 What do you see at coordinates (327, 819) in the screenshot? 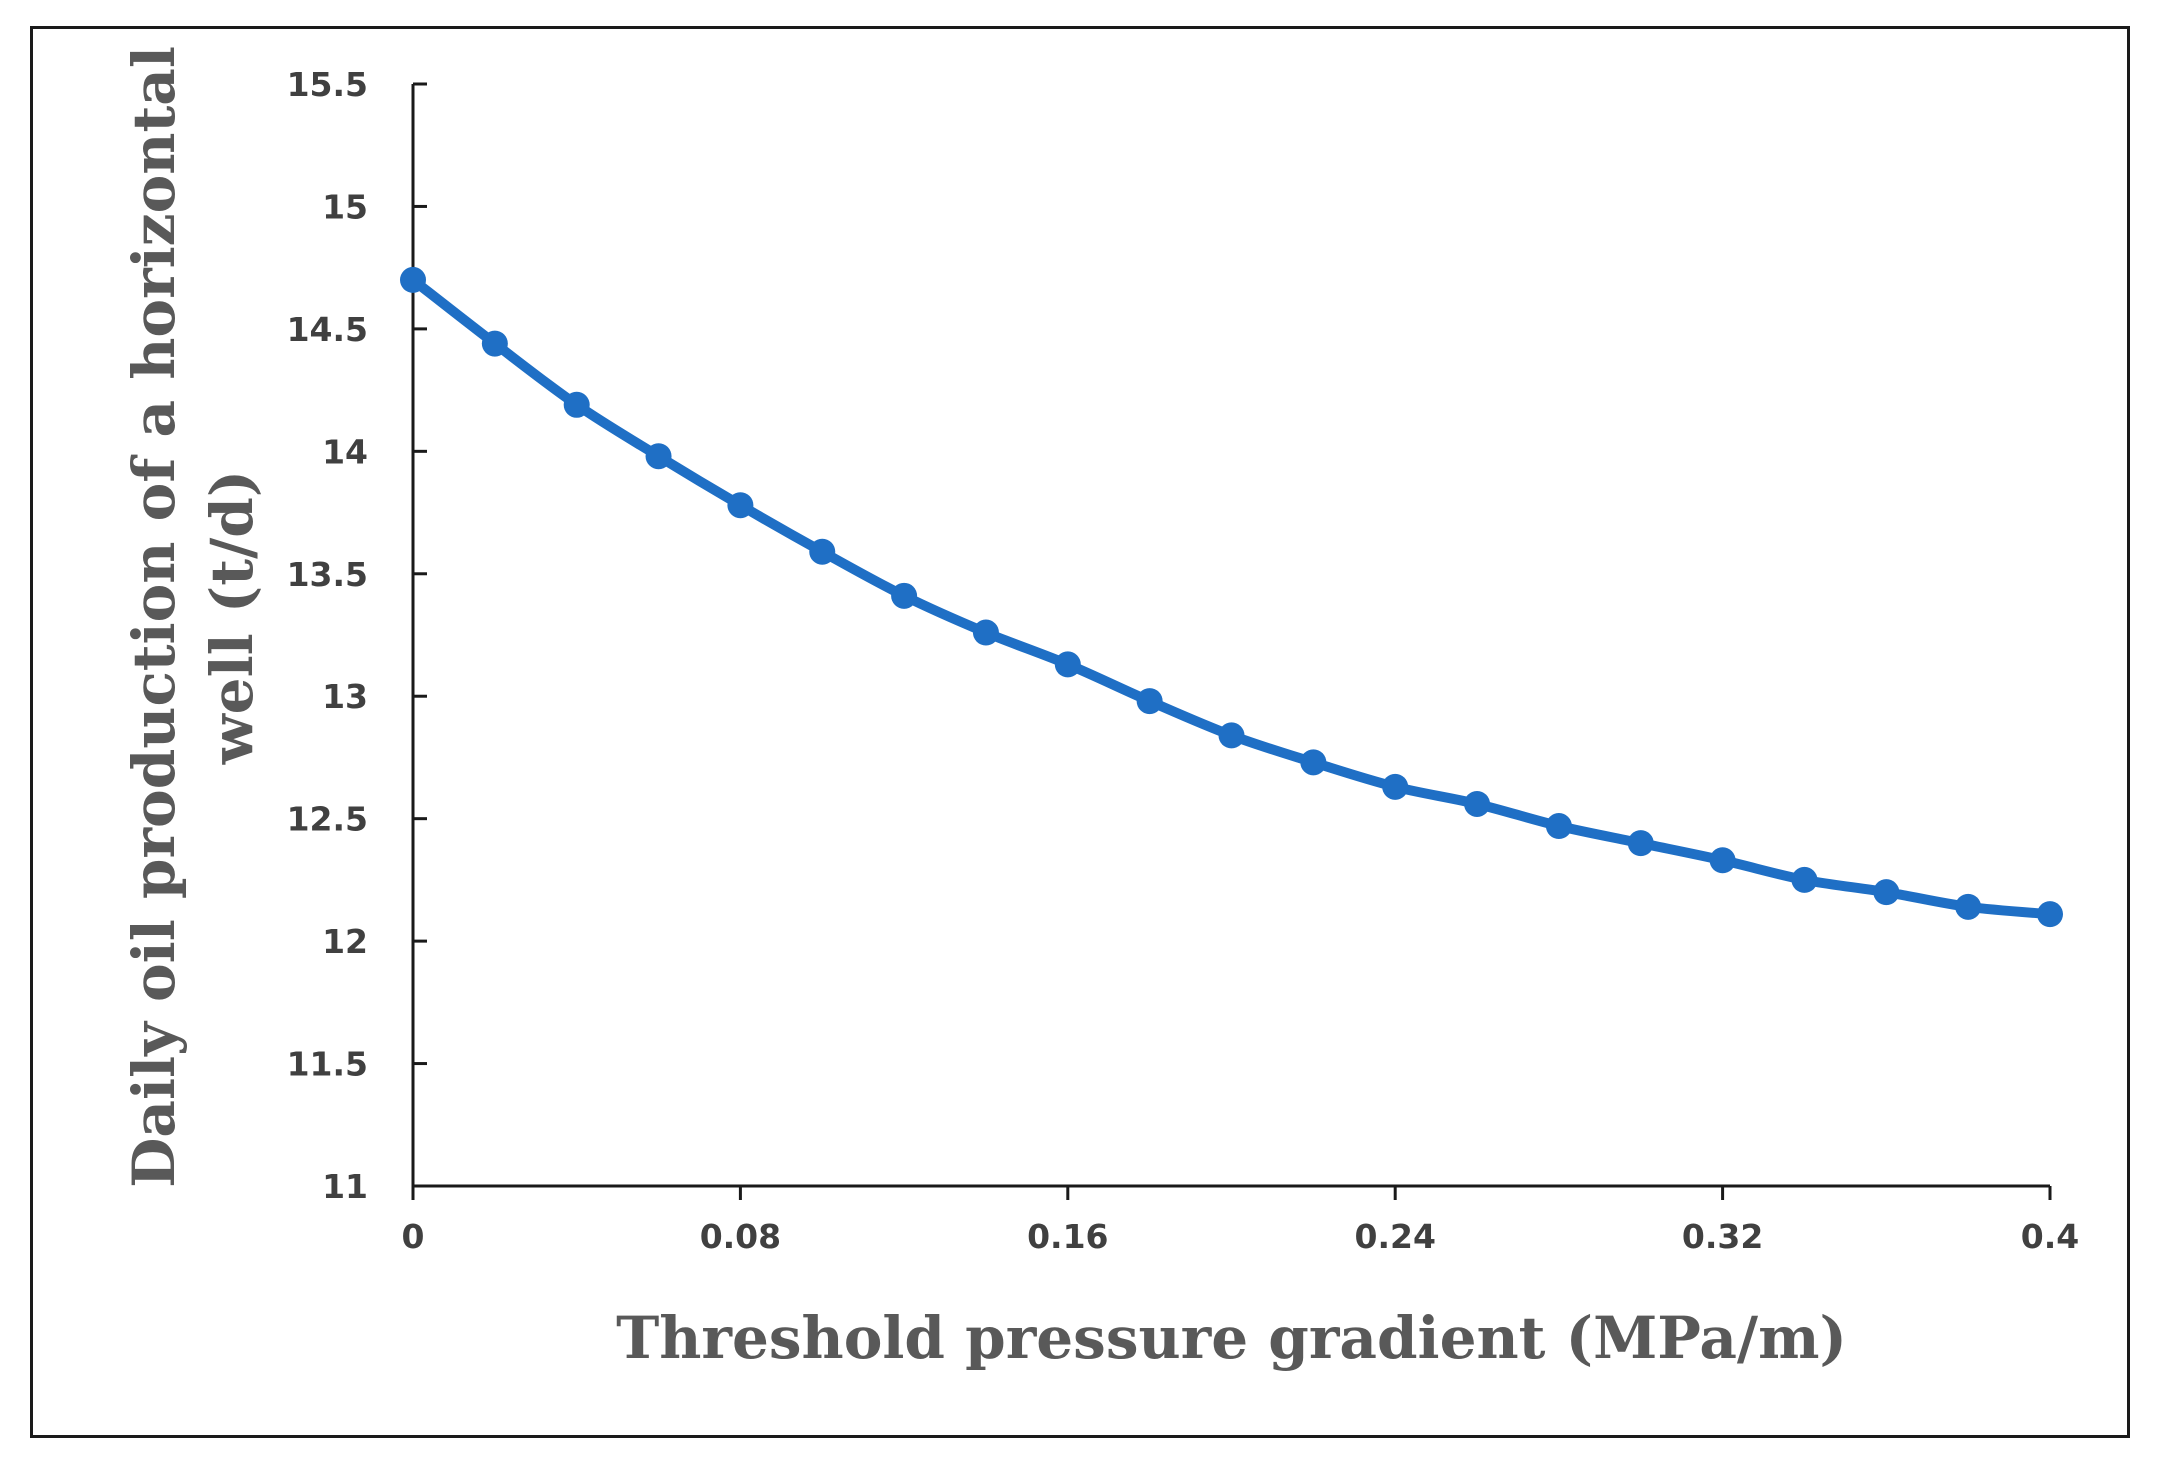
I see `y-tick-label: 12.5` at bounding box center [327, 819].